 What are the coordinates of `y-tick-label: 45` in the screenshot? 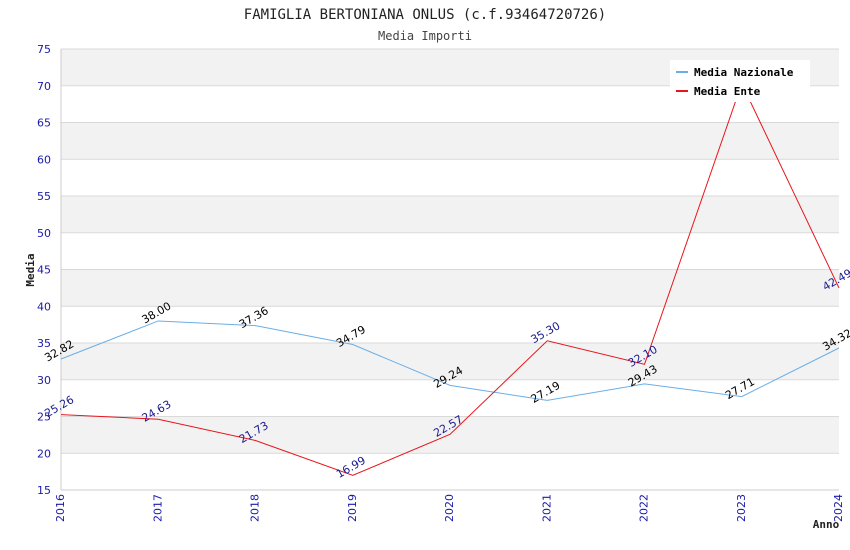 It's located at (44, 270).